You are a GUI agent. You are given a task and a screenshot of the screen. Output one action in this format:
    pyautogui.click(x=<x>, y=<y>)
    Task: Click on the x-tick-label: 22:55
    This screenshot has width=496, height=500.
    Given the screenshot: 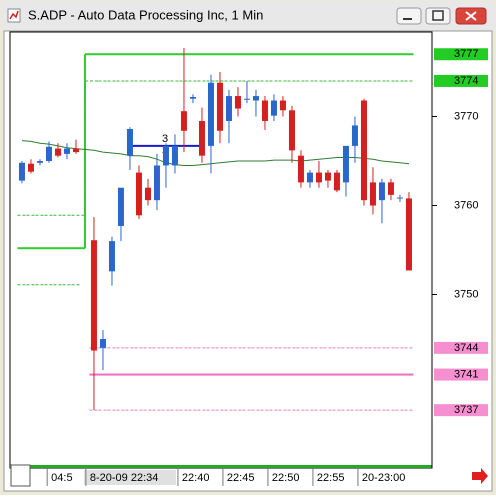 What is the action you would take?
    pyautogui.click(x=331, y=478)
    